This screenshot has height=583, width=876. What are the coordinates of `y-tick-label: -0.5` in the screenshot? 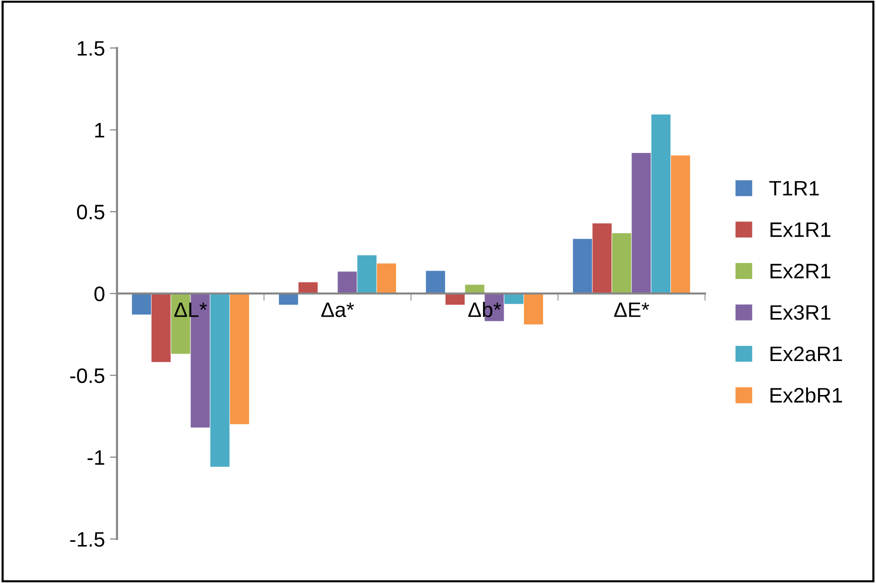 It's located at (87, 376).